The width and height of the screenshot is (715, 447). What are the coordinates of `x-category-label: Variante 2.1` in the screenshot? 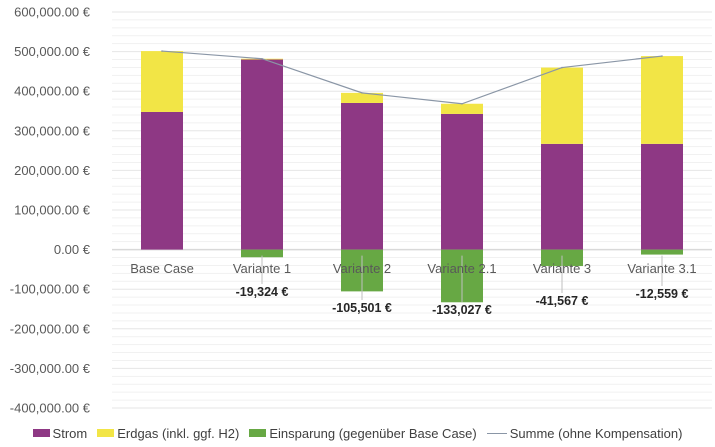 It's located at (461, 268).